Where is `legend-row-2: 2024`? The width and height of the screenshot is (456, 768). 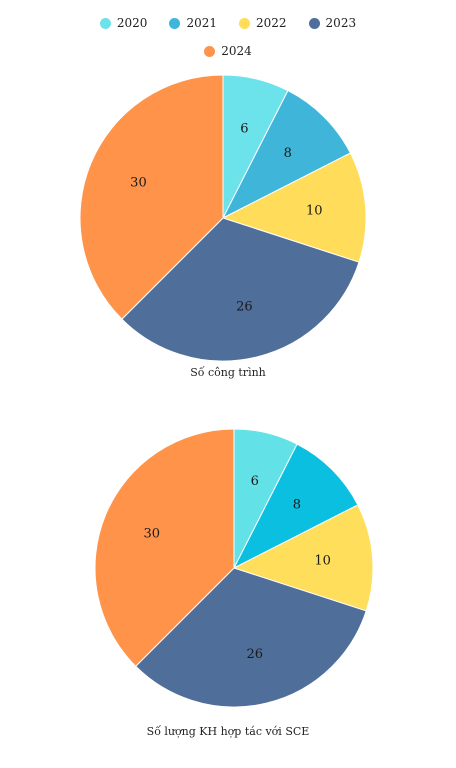 legend-row-2: 2024 is located at coordinates (228, 51).